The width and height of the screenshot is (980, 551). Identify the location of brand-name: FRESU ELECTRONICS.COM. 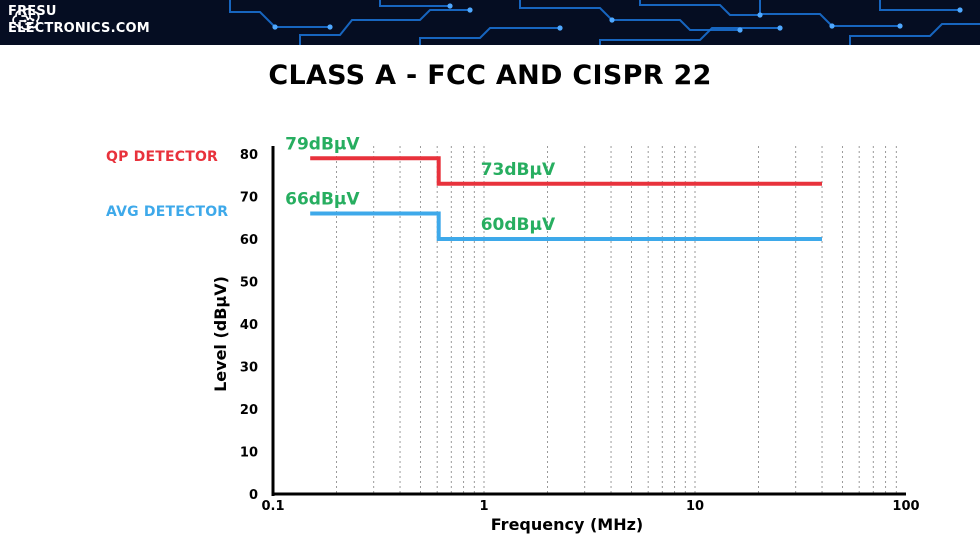
(79, 20).